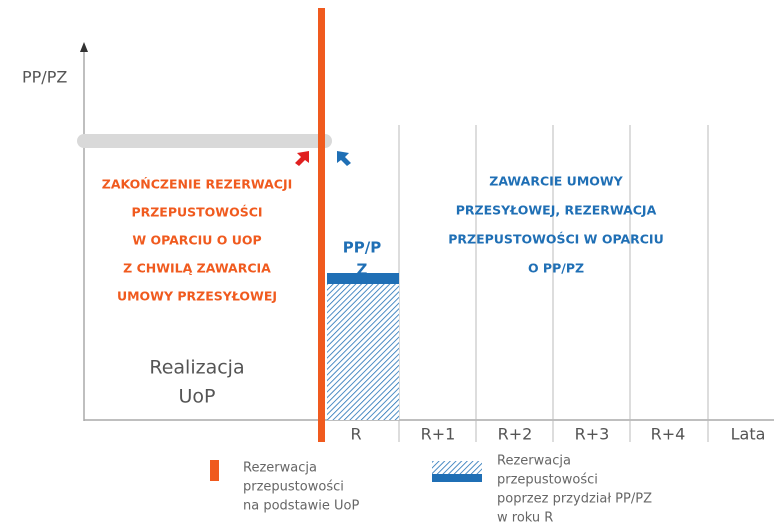  Describe the element at coordinates (355, 434) in the screenshot. I see `x-label: R` at that location.